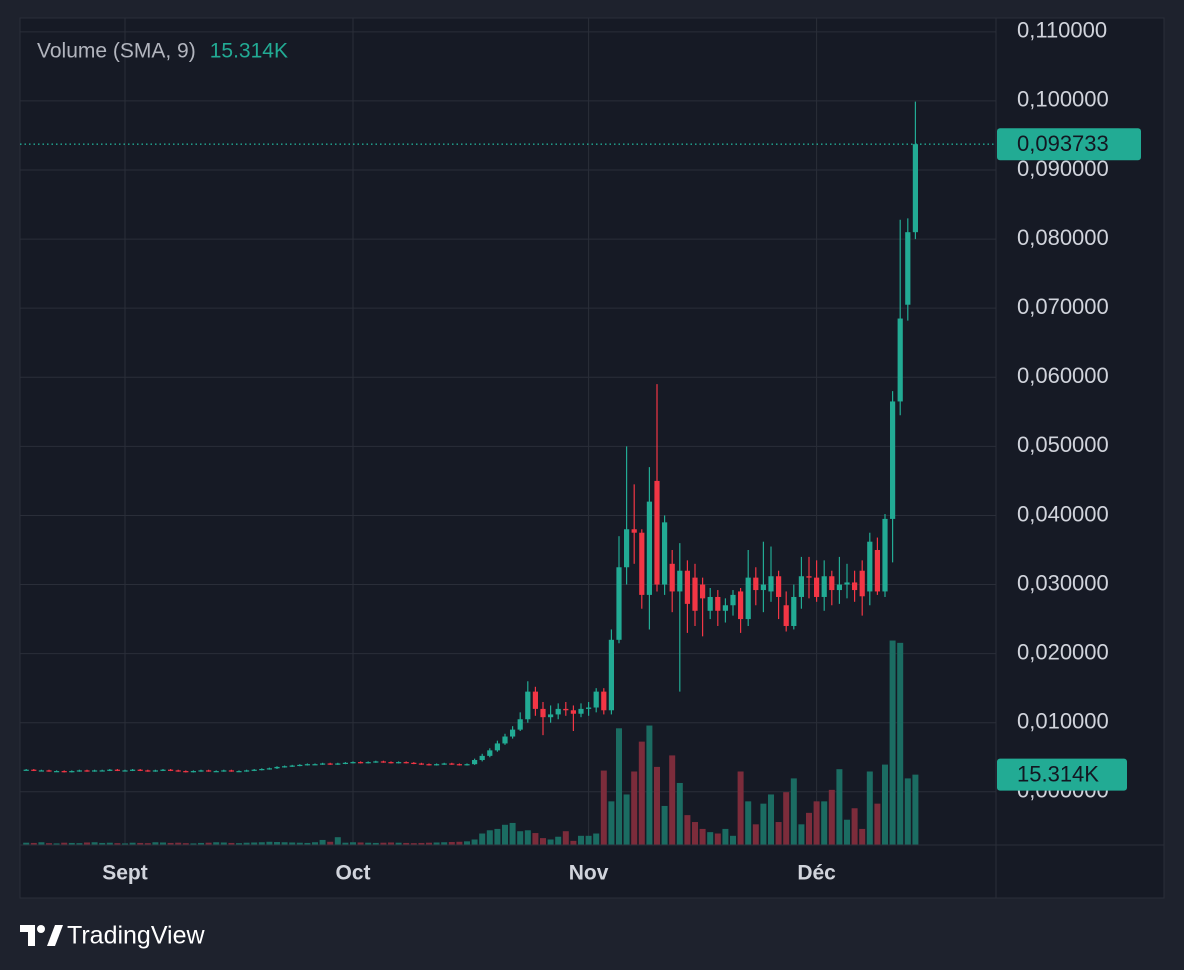 This screenshot has height=970, width=1184. I want to click on volume-value-label: 15.314K, so click(1058, 773).